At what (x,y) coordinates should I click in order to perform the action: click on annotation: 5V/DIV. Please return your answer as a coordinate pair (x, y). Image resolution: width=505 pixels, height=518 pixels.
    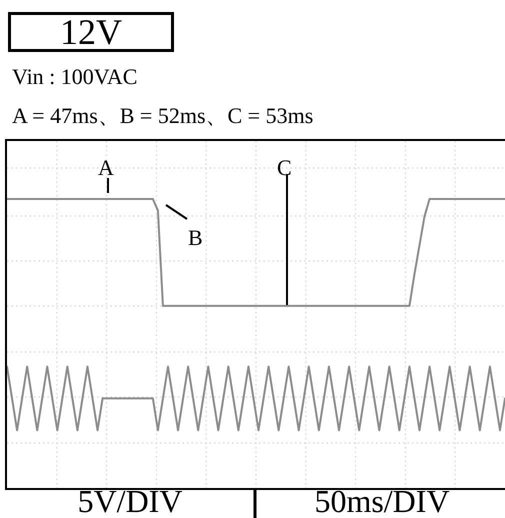
    Looking at the image, I should click on (130, 500).